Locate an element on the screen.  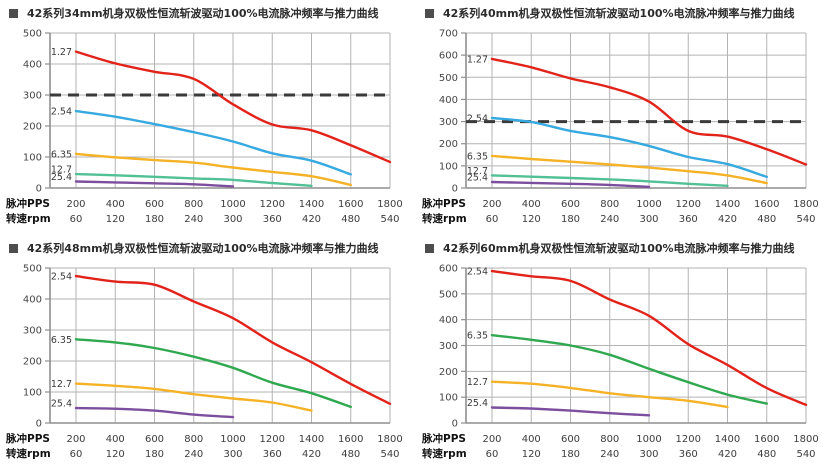
panel-header: 42系列34mm机身双极性恒流斩波驱动100%电流脉冲频率与推力曲线 is located at coordinates (194, 13).